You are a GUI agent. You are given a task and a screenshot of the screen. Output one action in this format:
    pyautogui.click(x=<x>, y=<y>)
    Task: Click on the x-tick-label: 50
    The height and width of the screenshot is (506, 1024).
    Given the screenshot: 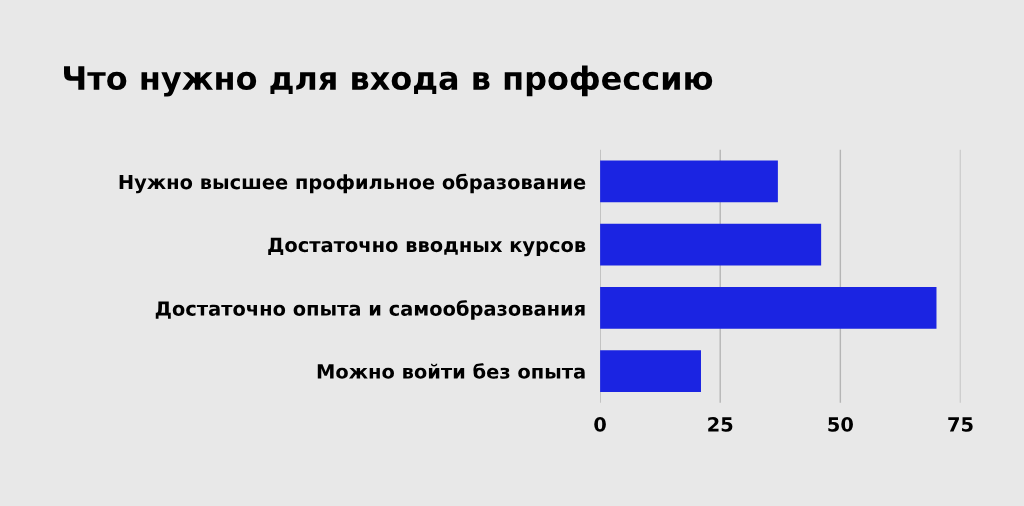 What is the action you would take?
    pyautogui.click(x=840, y=424)
    